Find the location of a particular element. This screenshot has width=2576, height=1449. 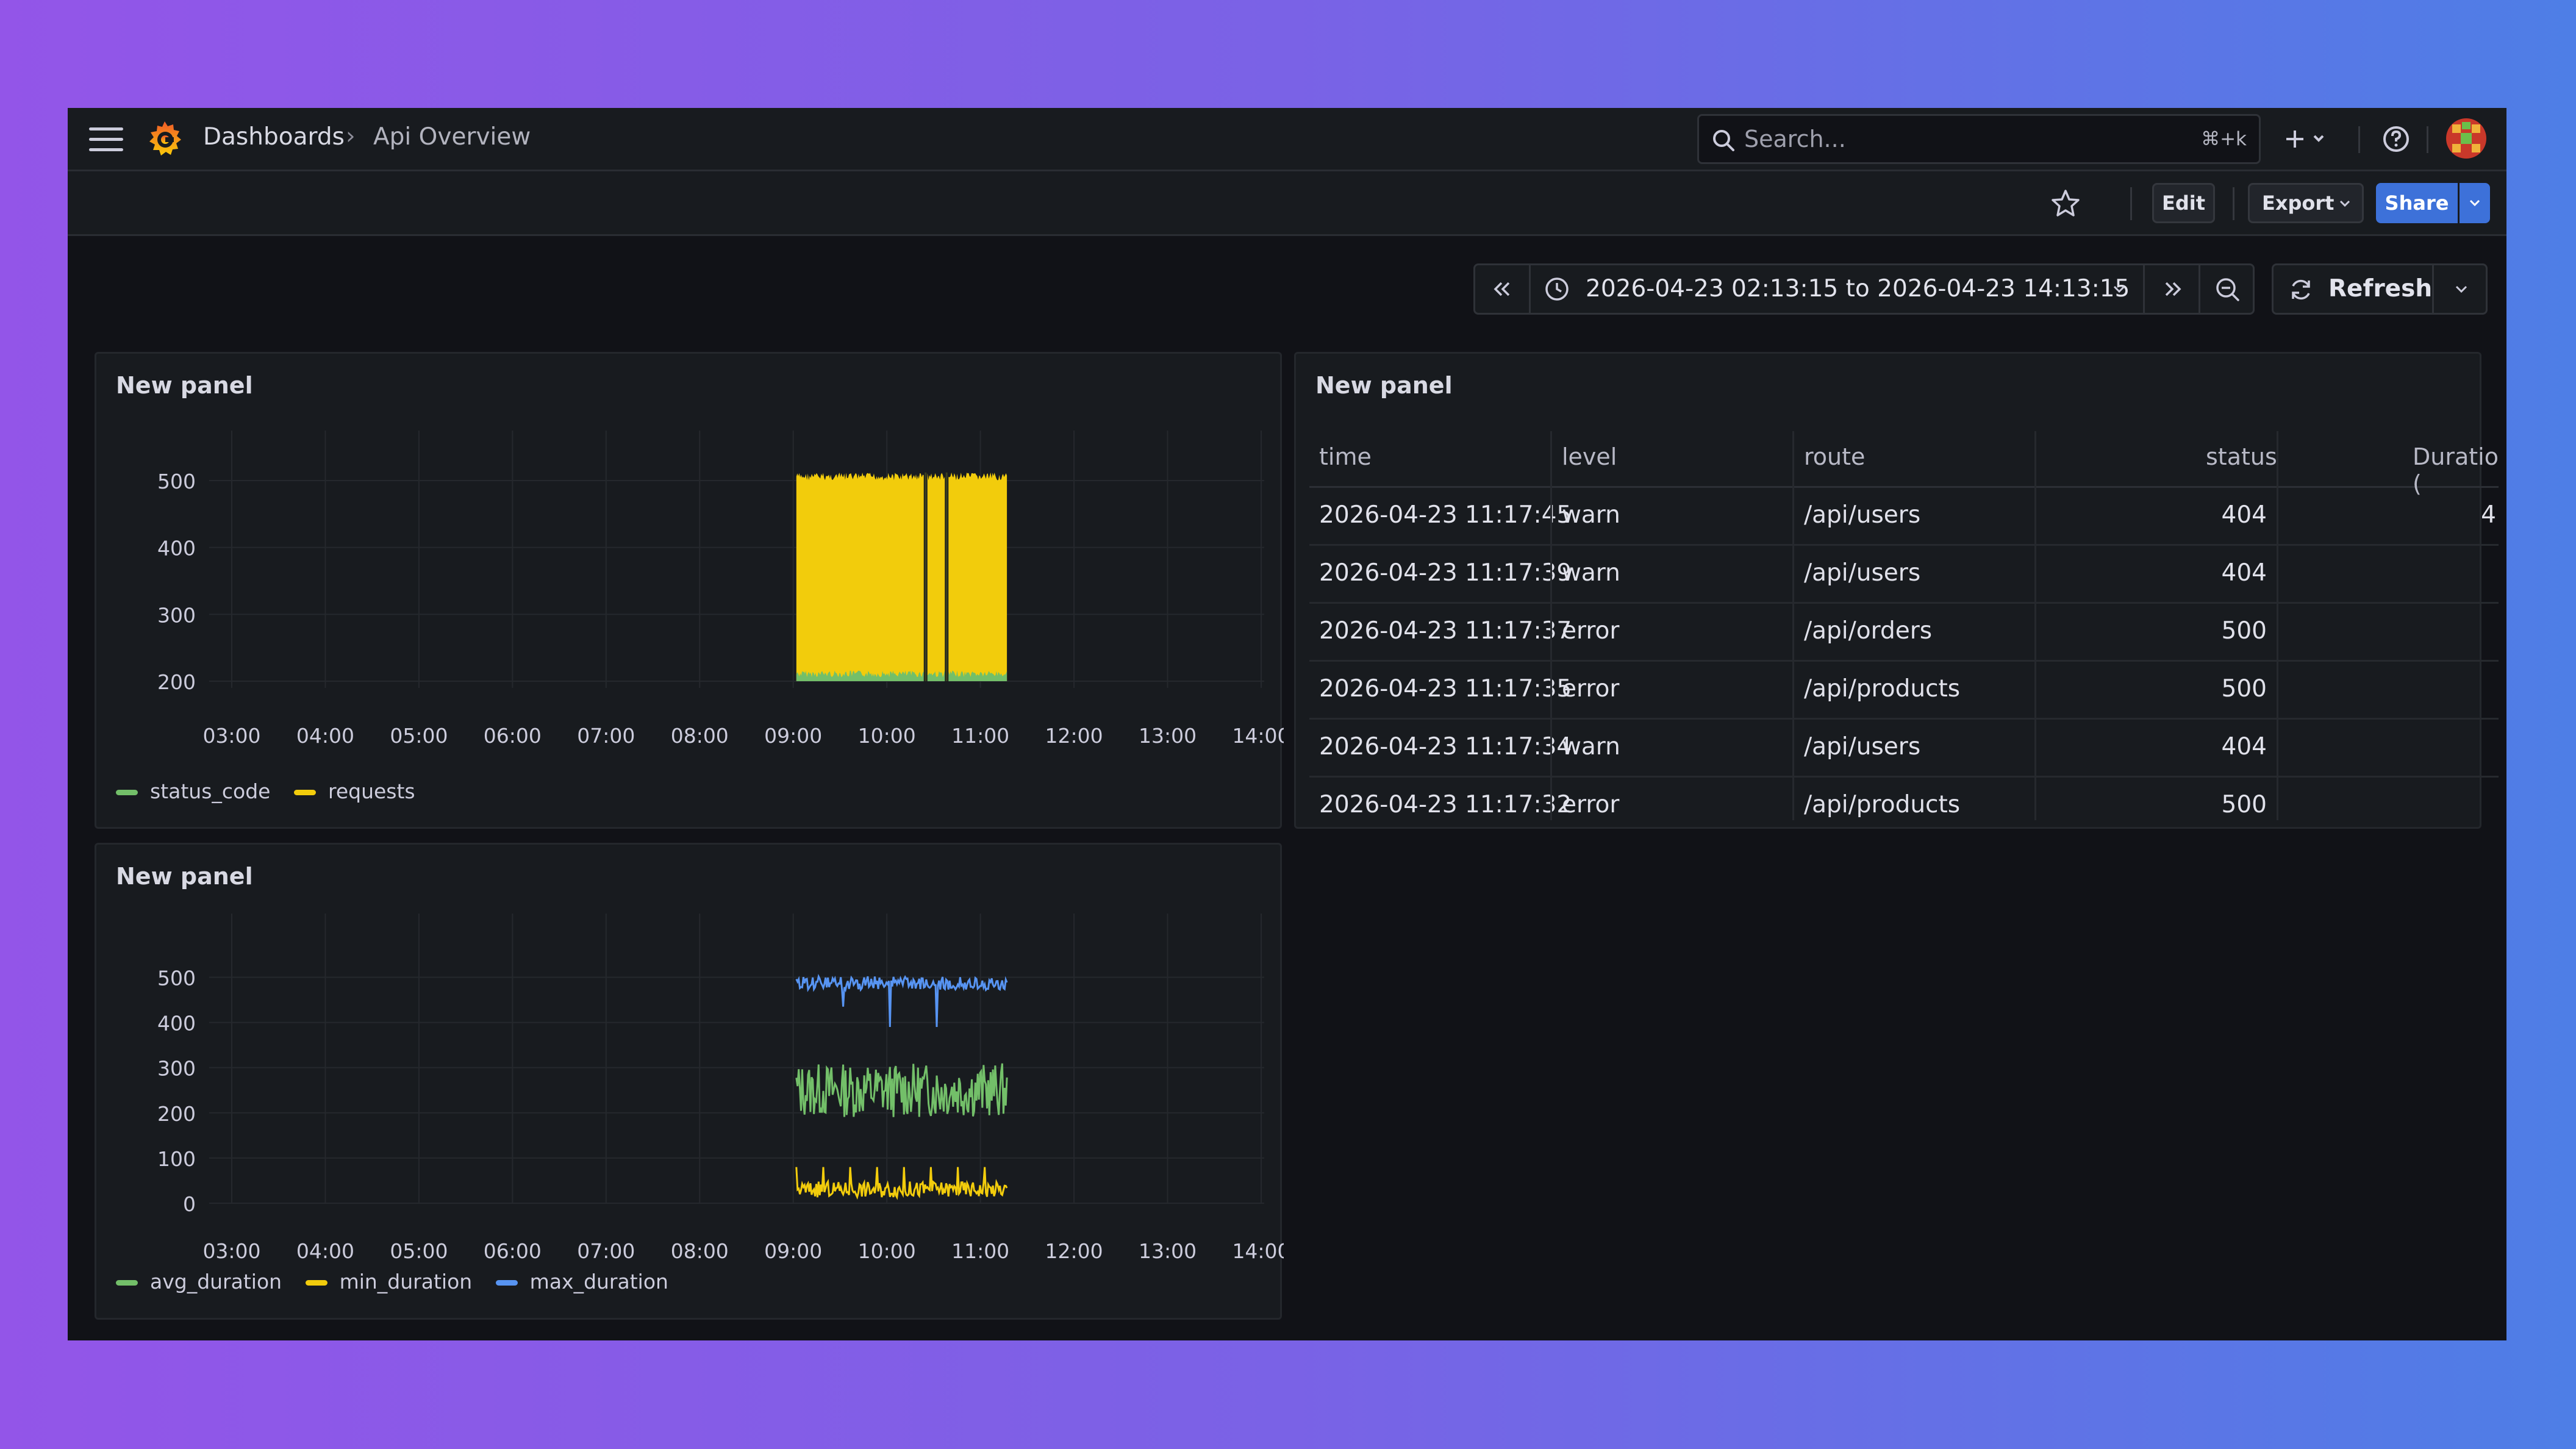

menu-icon is located at coordinates (106, 139).